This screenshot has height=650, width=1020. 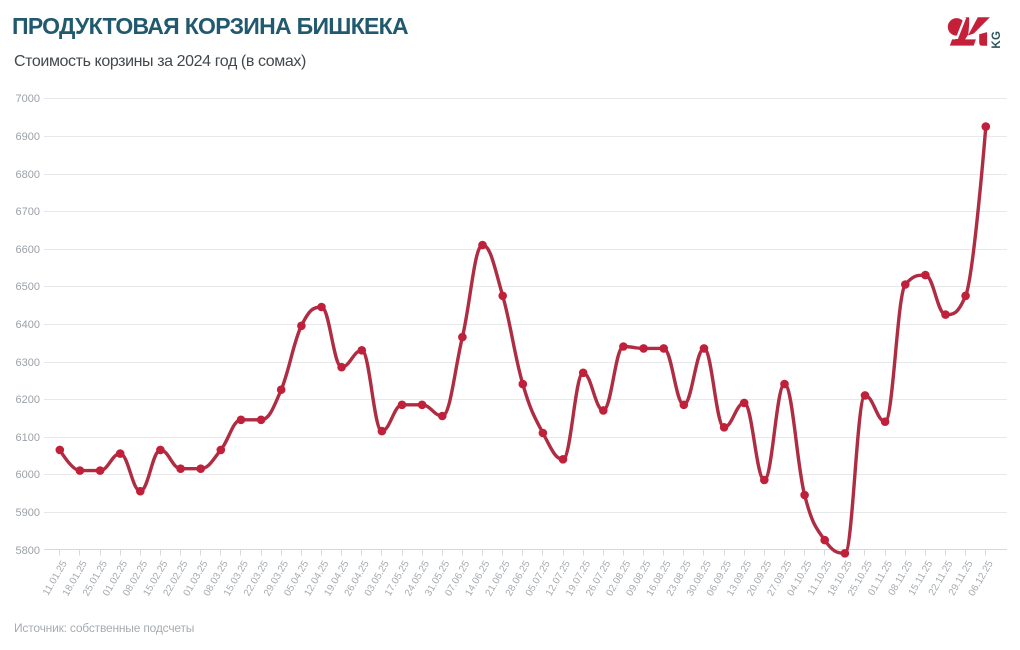 What do you see at coordinates (28, 438) in the screenshot?
I see `svg-text: 6100` at bounding box center [28, 438].